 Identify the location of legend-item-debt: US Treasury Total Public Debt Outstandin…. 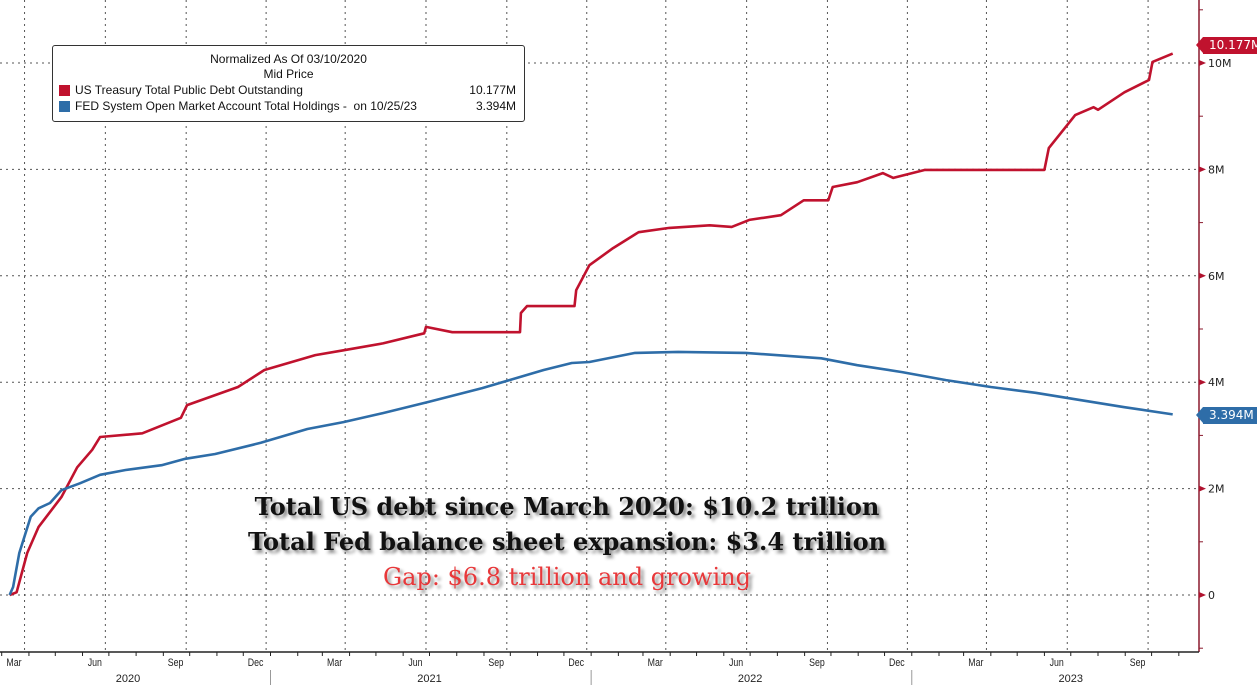
(288, 90).